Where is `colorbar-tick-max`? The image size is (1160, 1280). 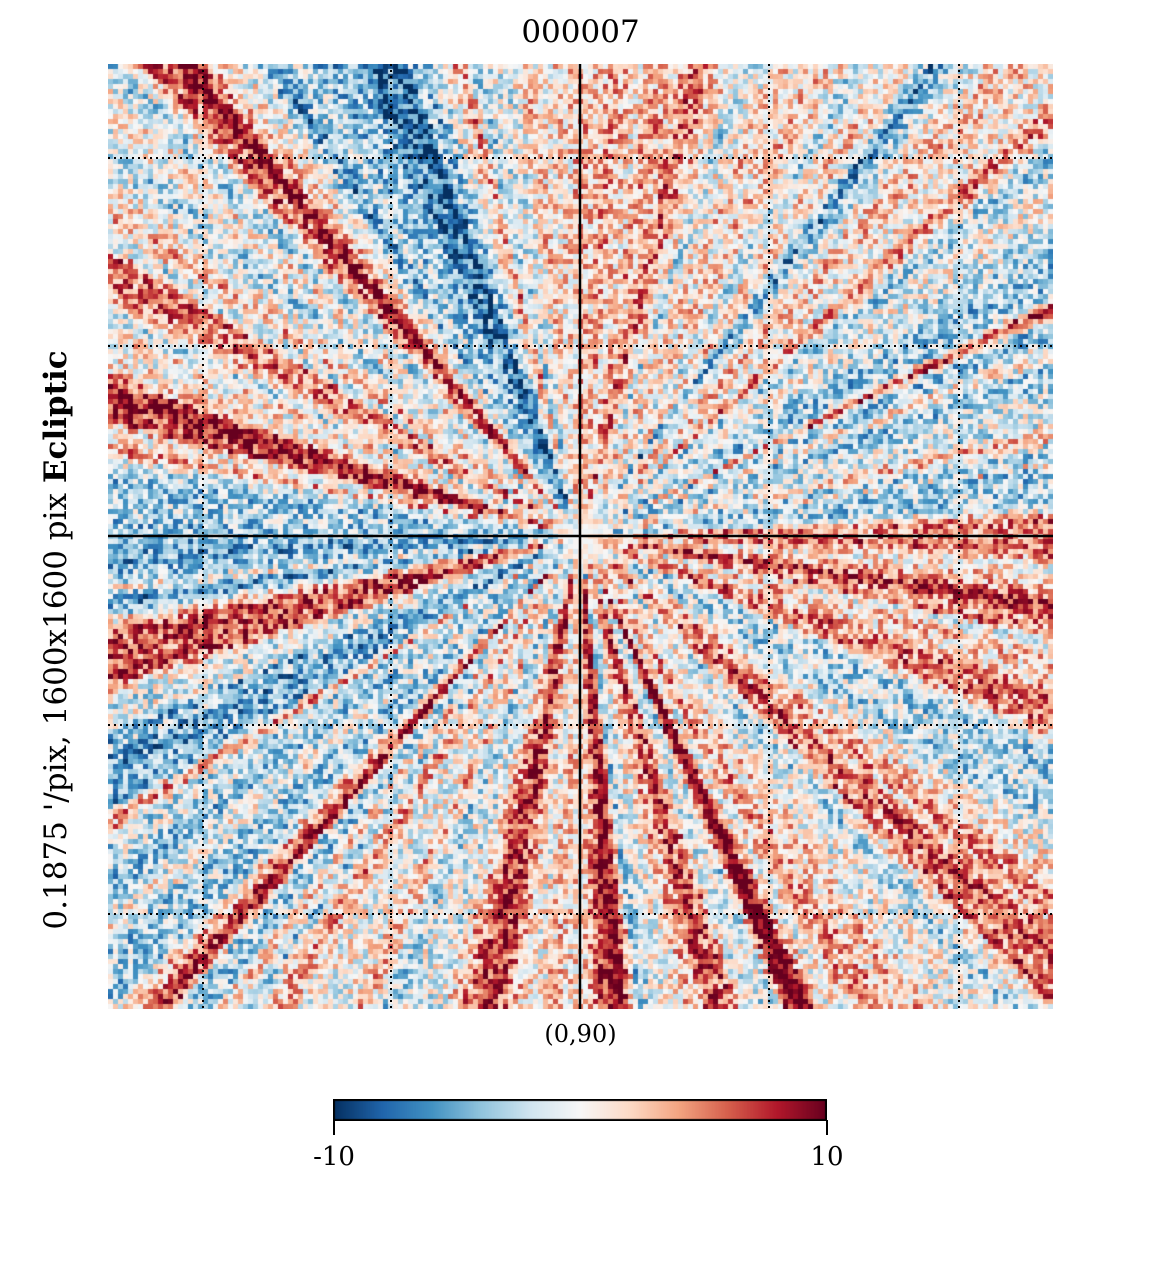
colorbar-tick-max is located at coordinates (827, 1127).